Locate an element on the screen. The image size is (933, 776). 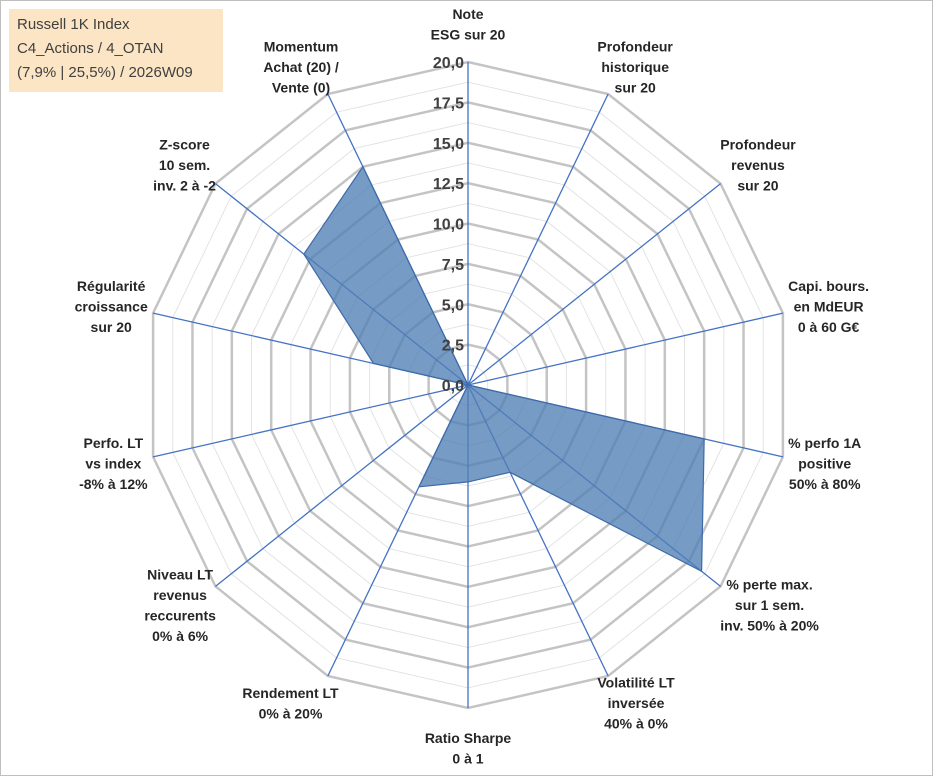
tick-label: 2,5 is located at coordinates (453, 346).